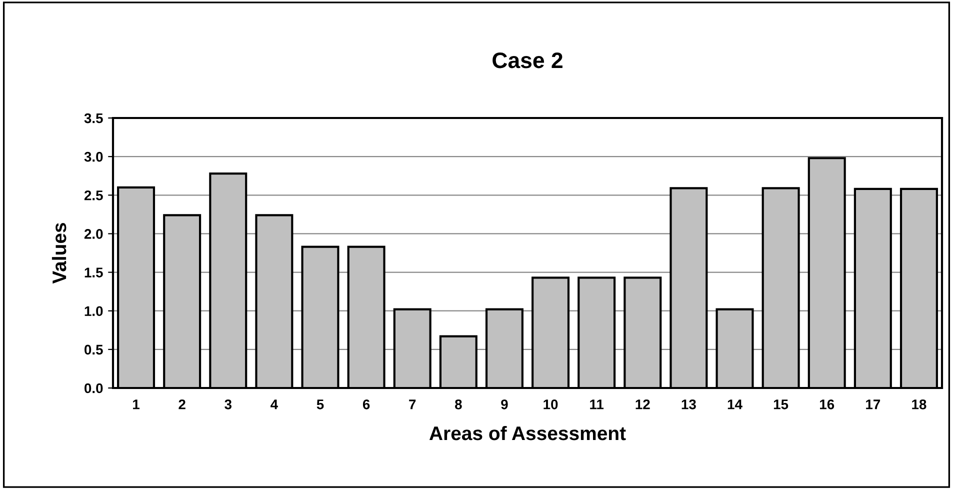 This screenshot has height=492, width=953. Describe the element at coordinates (93, 195) in the screenshot. I see `y-tick-label: 2.5` at that location.